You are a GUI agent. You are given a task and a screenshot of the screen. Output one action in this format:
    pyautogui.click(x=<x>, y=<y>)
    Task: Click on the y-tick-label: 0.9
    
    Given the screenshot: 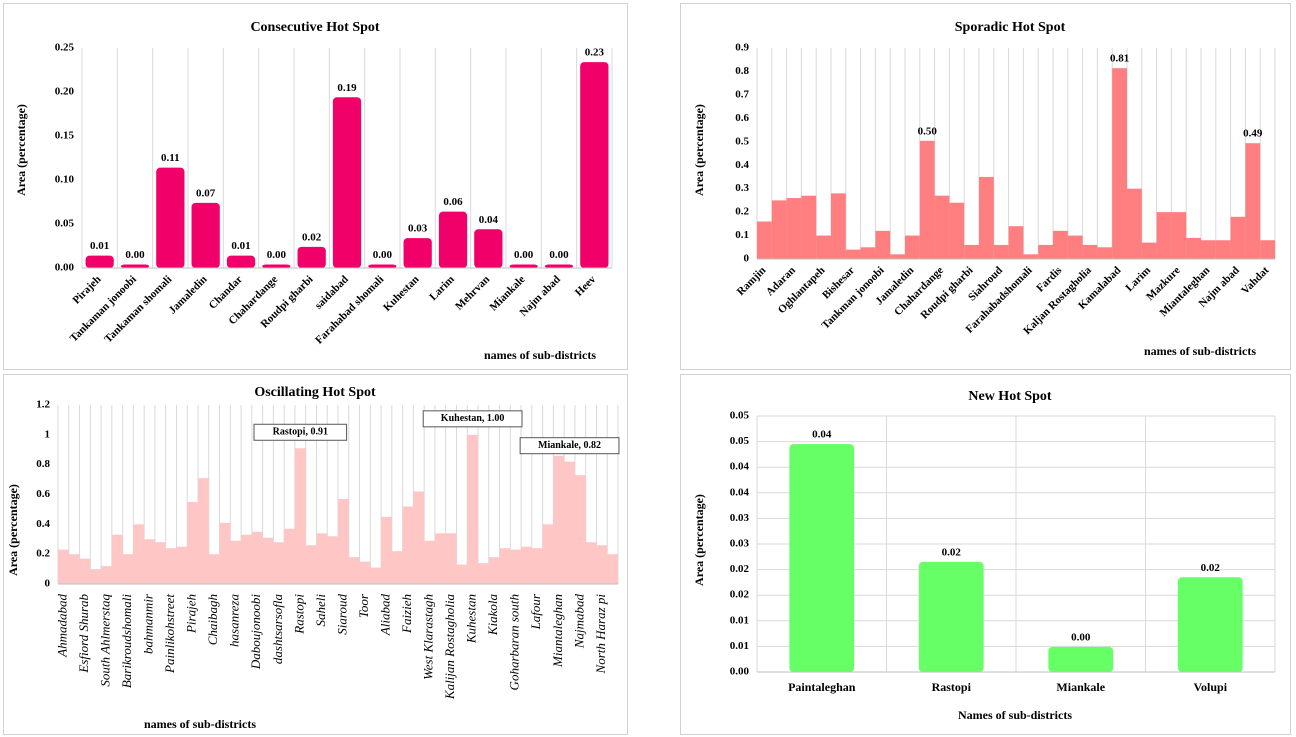 What is the action you would take?
    pyautogui.click(x=742, y=48)
    